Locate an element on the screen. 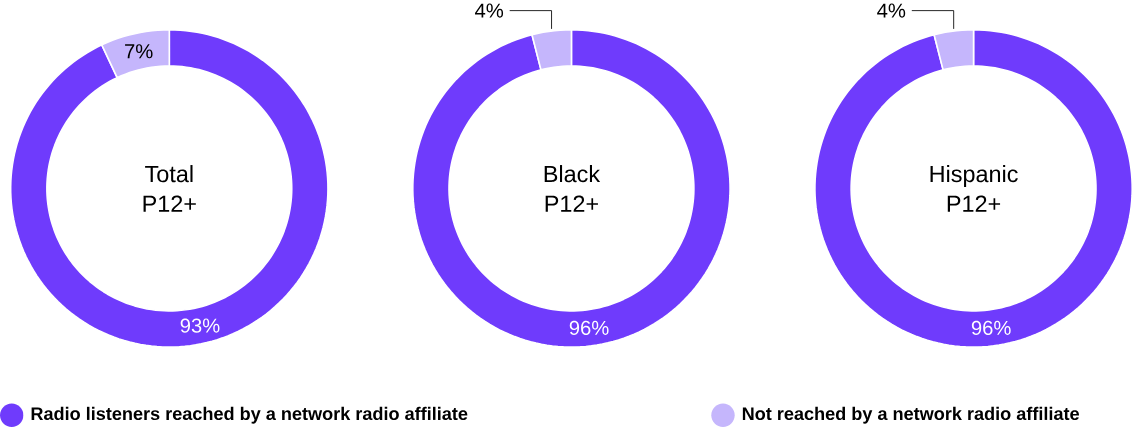 The height and width of the screenshot is (427, 1133). legend-label: Not reached by a network radio affiliate is located at coordinates (910, 415).